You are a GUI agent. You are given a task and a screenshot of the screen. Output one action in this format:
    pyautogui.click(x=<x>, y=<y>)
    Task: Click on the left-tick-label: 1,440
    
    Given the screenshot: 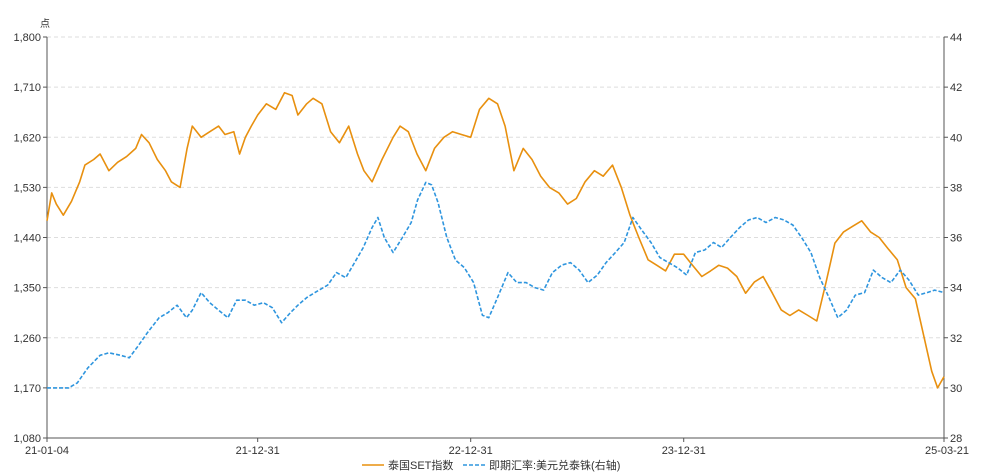 What is the action you would take?
    pyautogui.click(x=27, y=239)
    